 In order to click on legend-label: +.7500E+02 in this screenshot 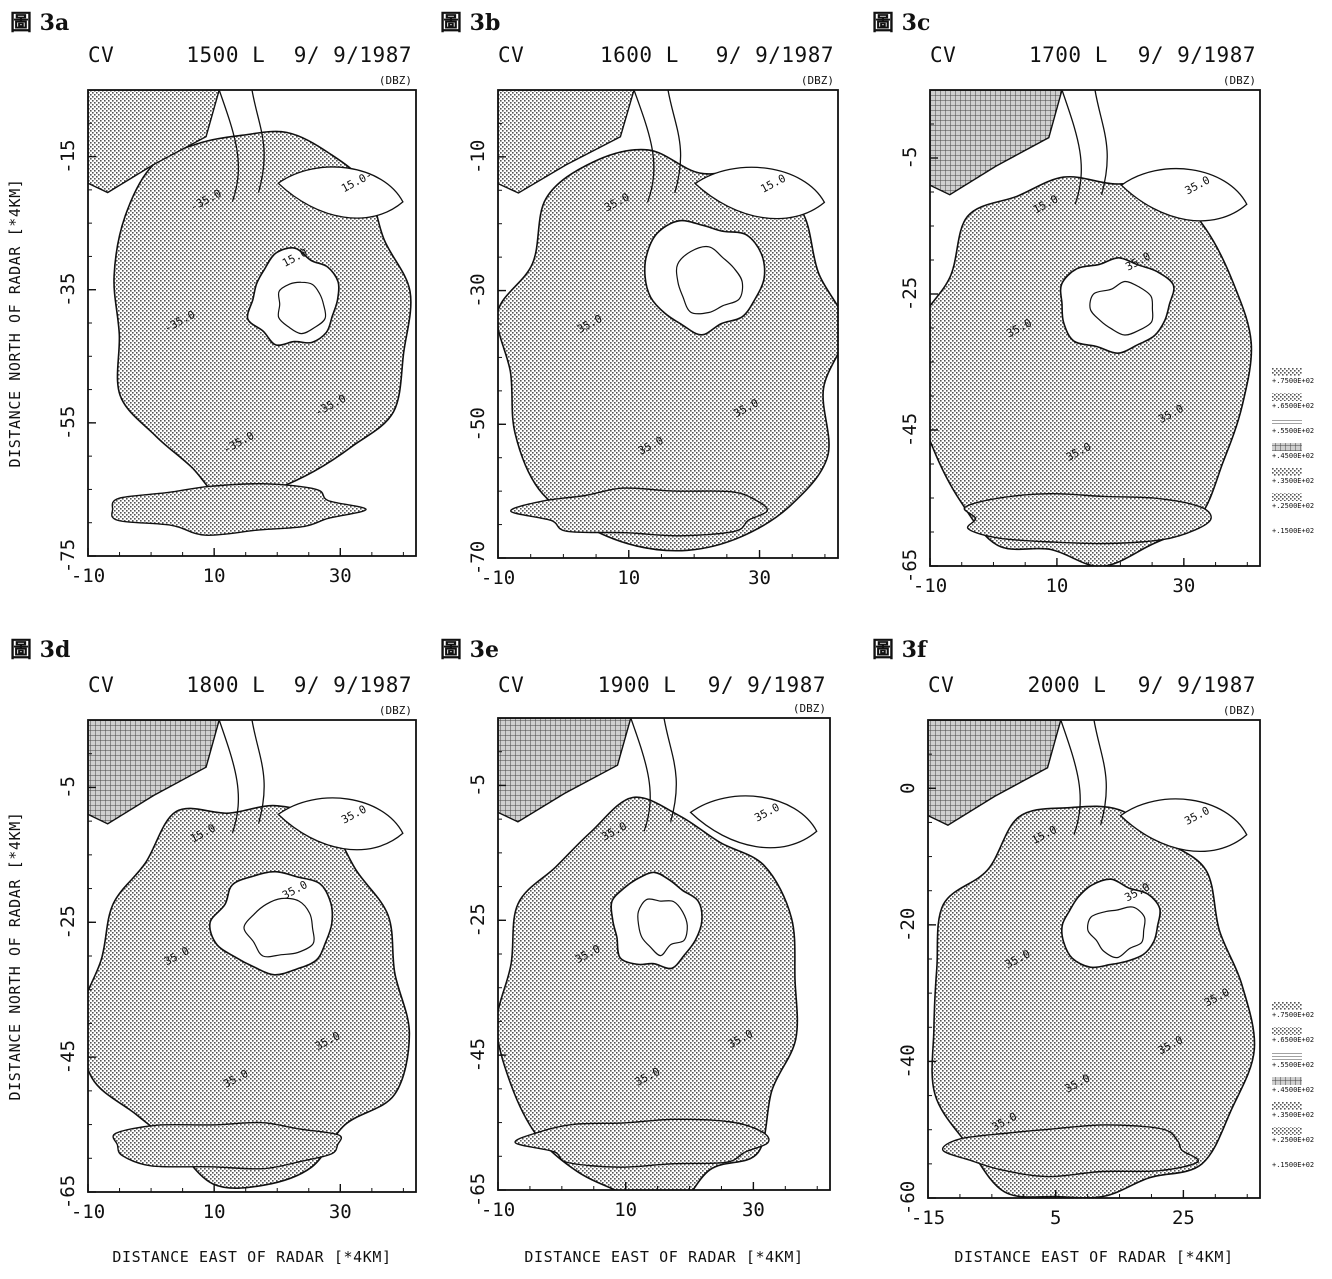, I will do `click(1293, 381)`.